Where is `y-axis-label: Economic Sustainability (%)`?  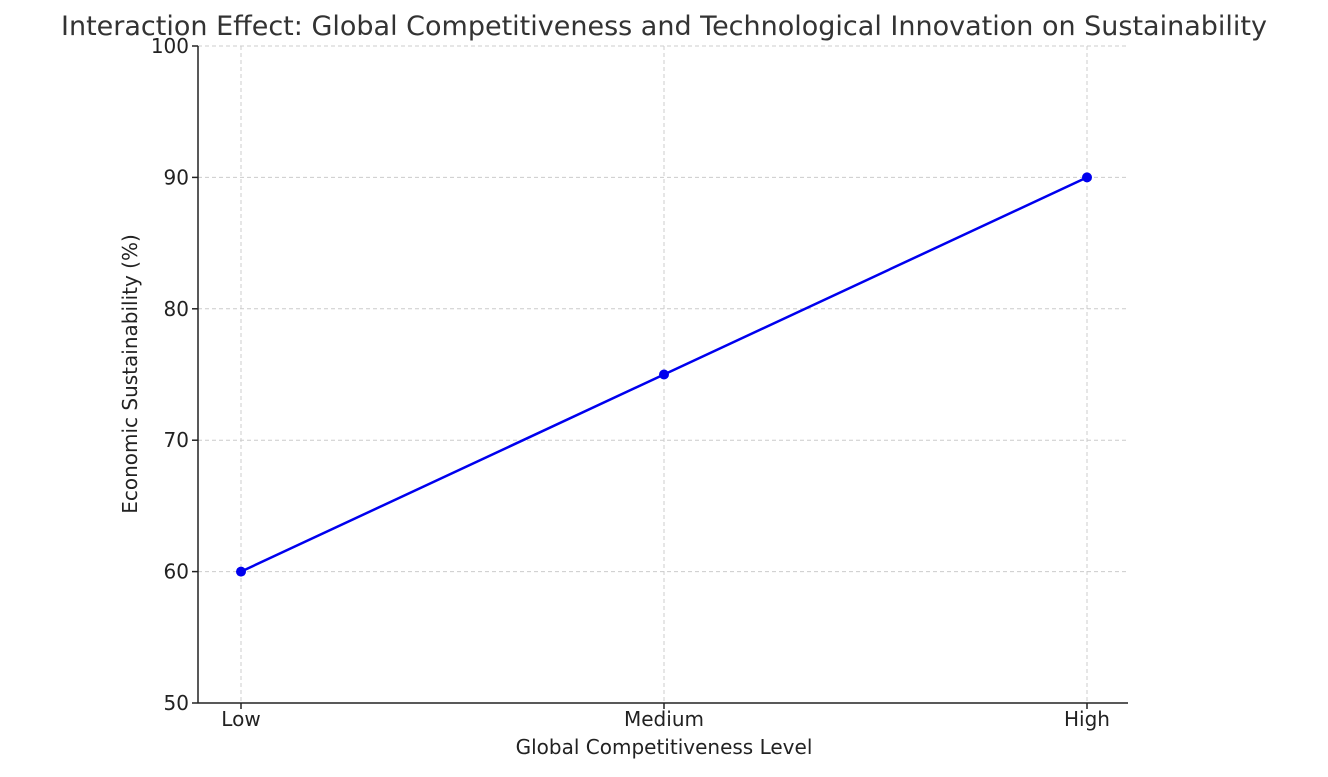 y-axis-label: Economic Sustainability (%) is located at coordinates (130, 374).